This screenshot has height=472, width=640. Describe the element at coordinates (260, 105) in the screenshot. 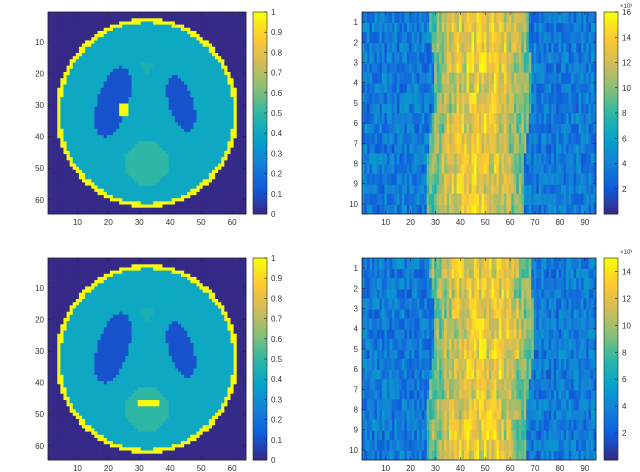

I see `colorbar-segment` at that location.